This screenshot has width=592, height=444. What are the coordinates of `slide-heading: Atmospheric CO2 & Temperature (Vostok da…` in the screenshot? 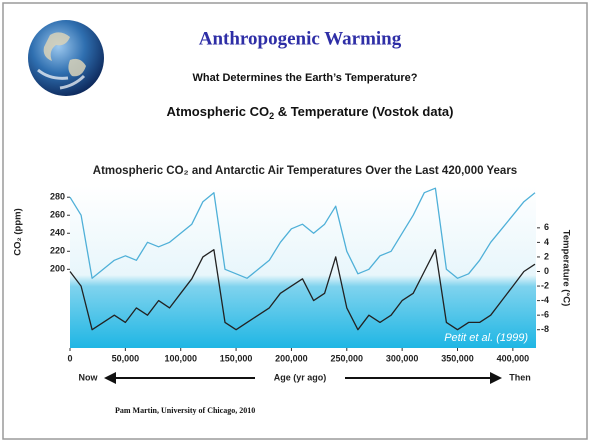 It's located at (310, 112).